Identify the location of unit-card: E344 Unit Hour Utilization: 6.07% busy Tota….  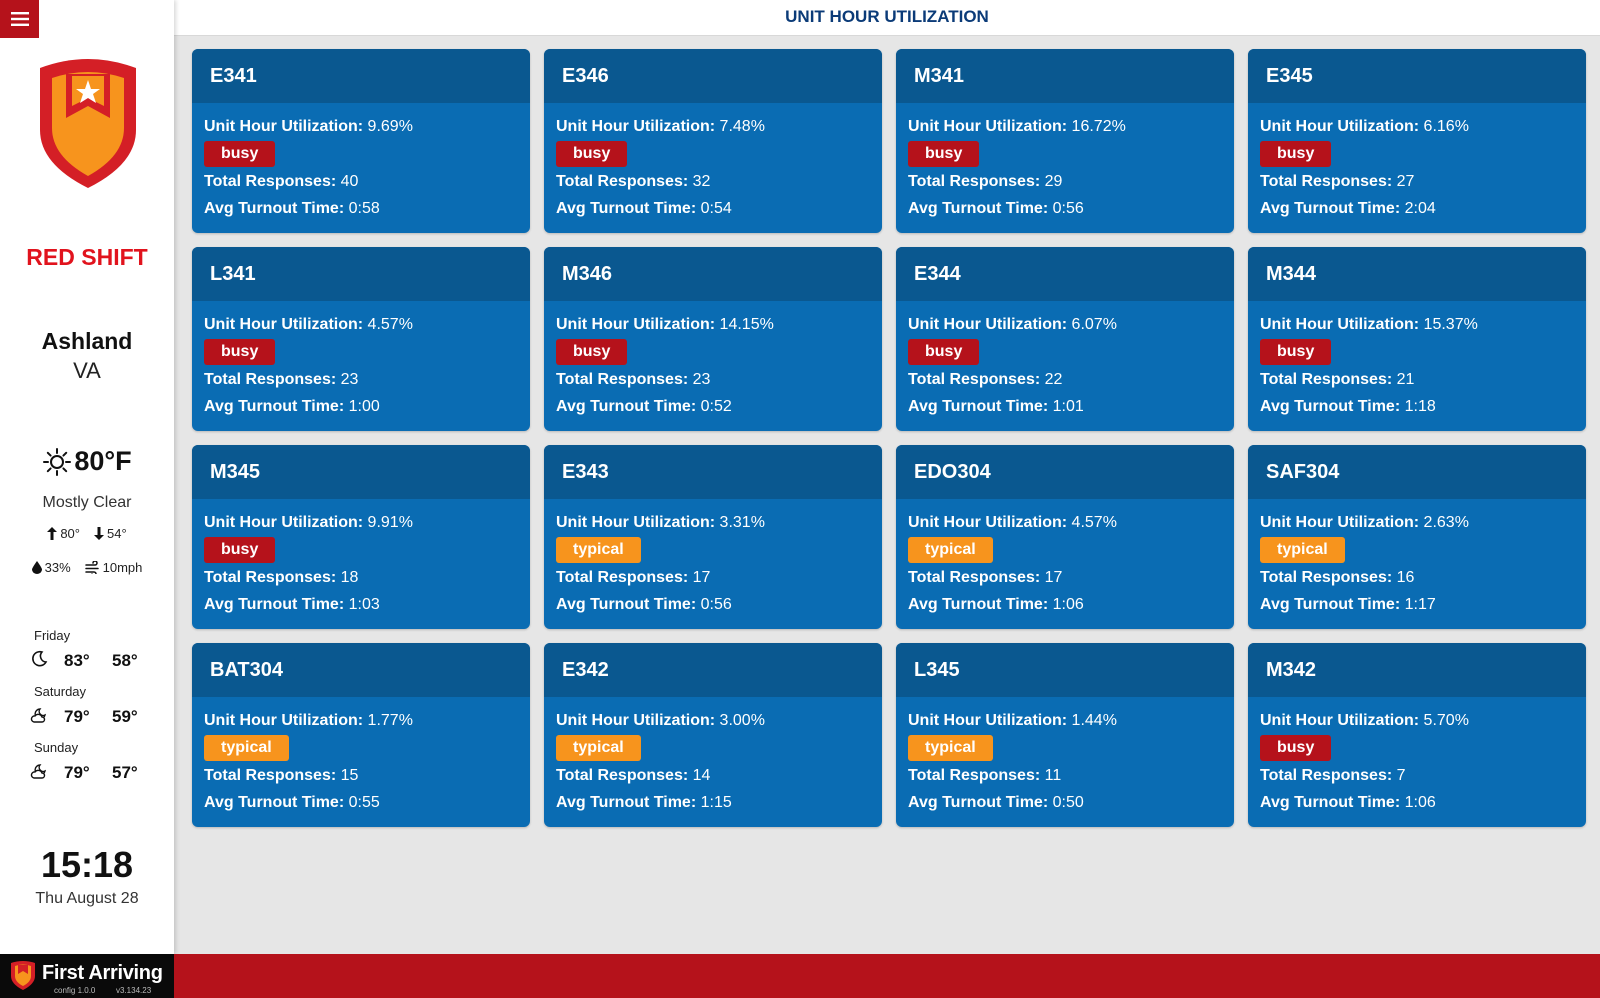
(1065, 339).